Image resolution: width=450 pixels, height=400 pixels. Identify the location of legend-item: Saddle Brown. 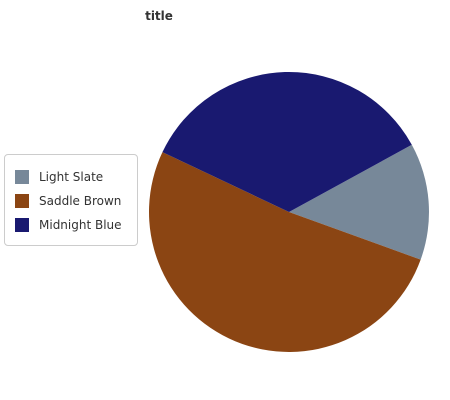
(71, 201).